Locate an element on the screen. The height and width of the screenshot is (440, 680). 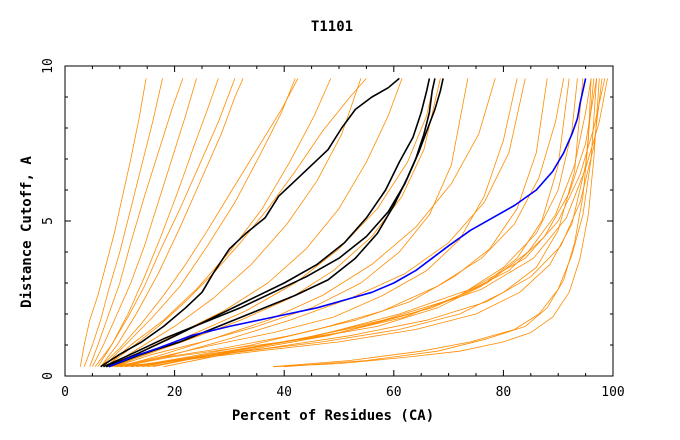
y-tick-label: 0 is located at coordinates (48, 376).